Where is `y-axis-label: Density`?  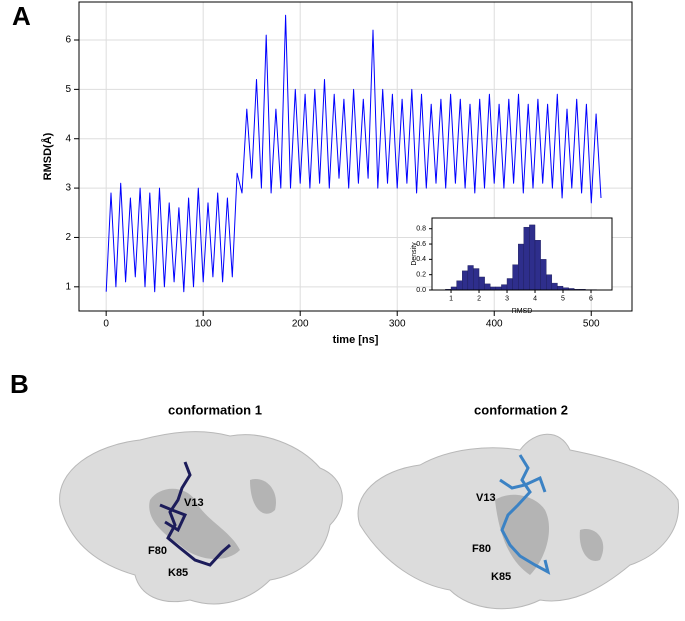 y-axis-label: Density is located at coordinates (414, 254).